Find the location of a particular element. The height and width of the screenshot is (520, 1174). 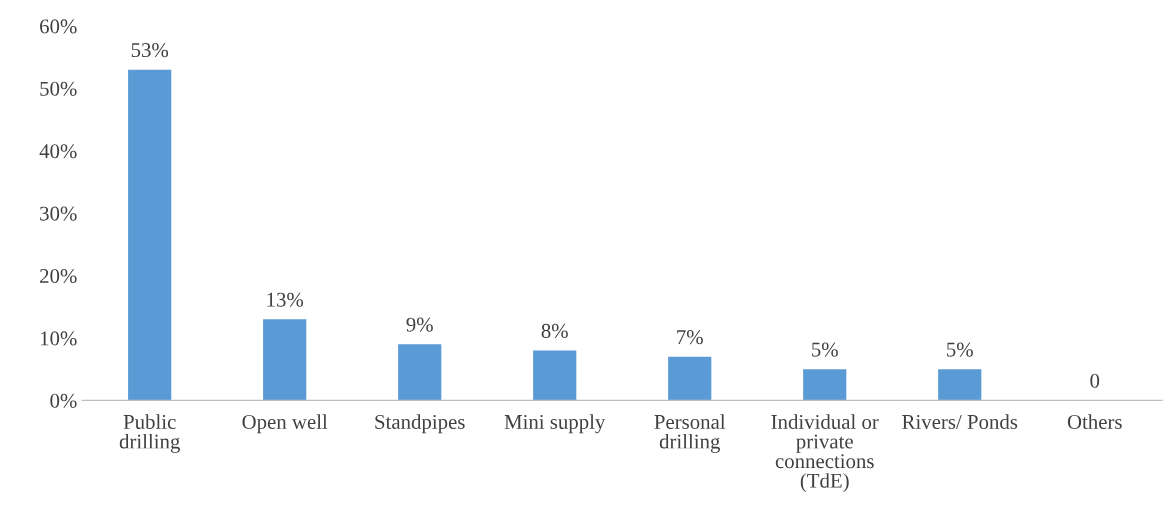

x-tick-label: Personal drilling is located at coordinates (690, 433).